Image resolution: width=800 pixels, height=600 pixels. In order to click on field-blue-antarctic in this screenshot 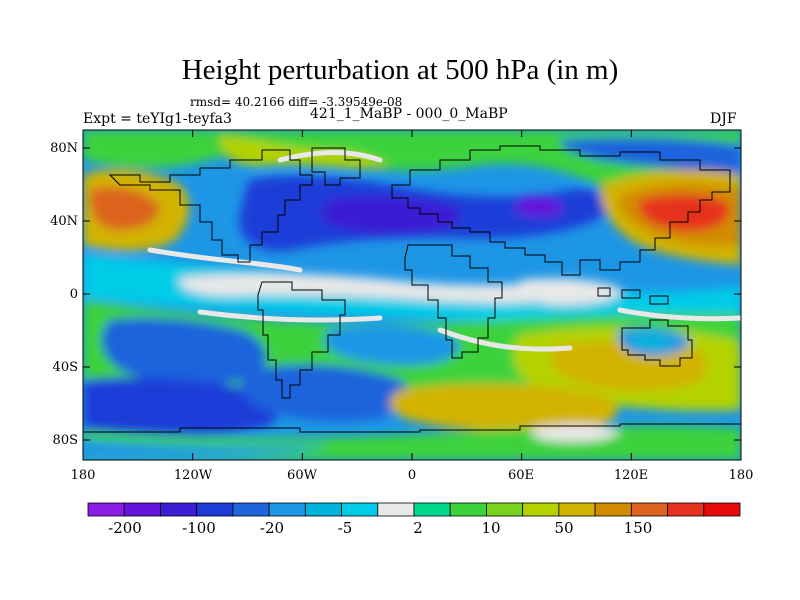, I will do `click(206, 449)`.